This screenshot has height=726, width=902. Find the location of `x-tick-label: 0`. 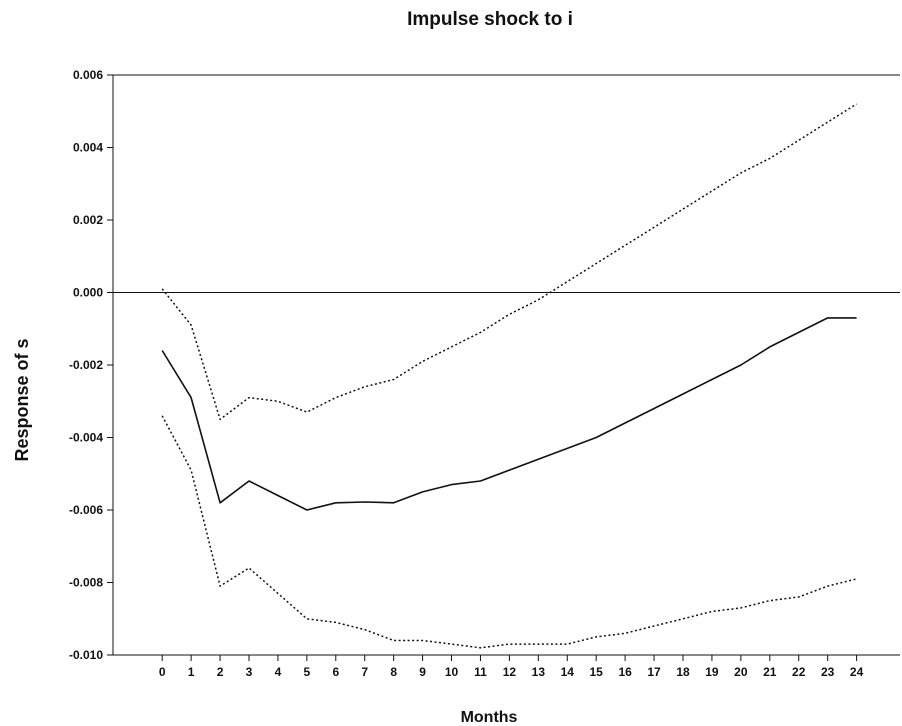

x-tick-label: 0 is located at coordinates (162, 672).